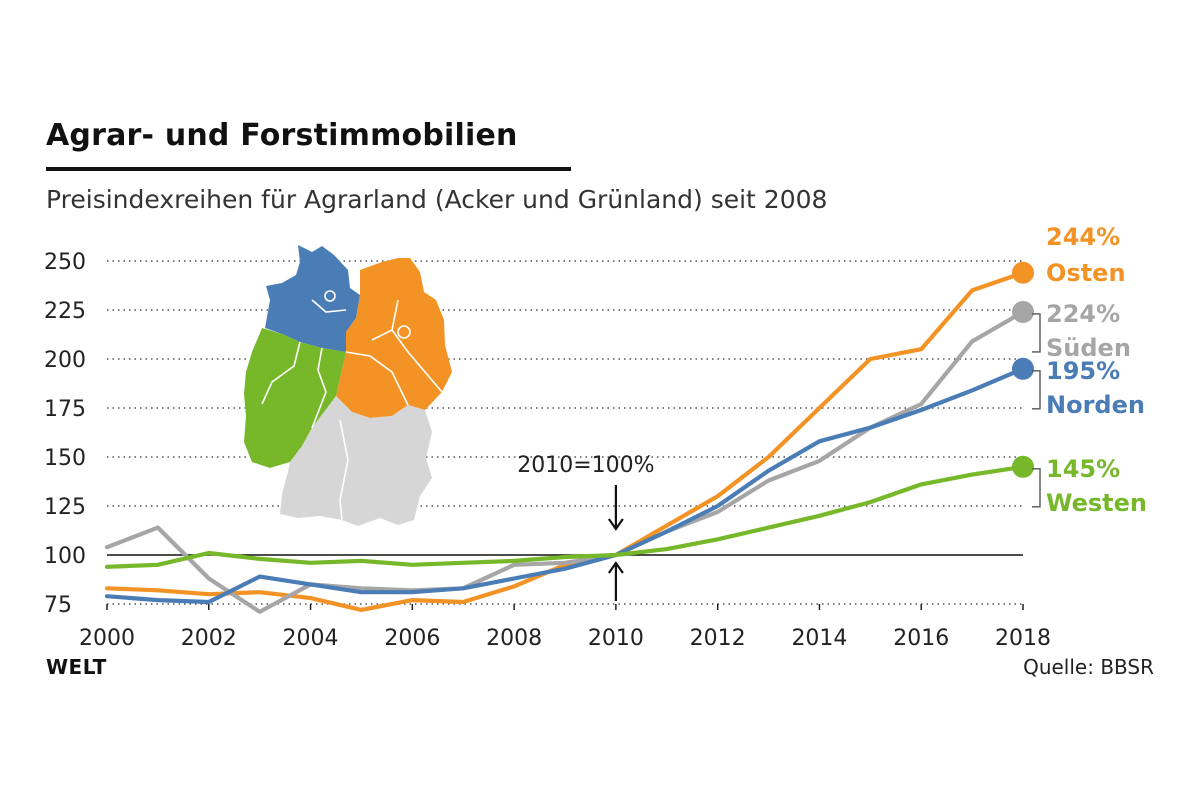  What do you see at coordinates (1088, 667) in the screenshot?
I see `source-note: Quelle: BBSR` at bounding box center [1088, 667].